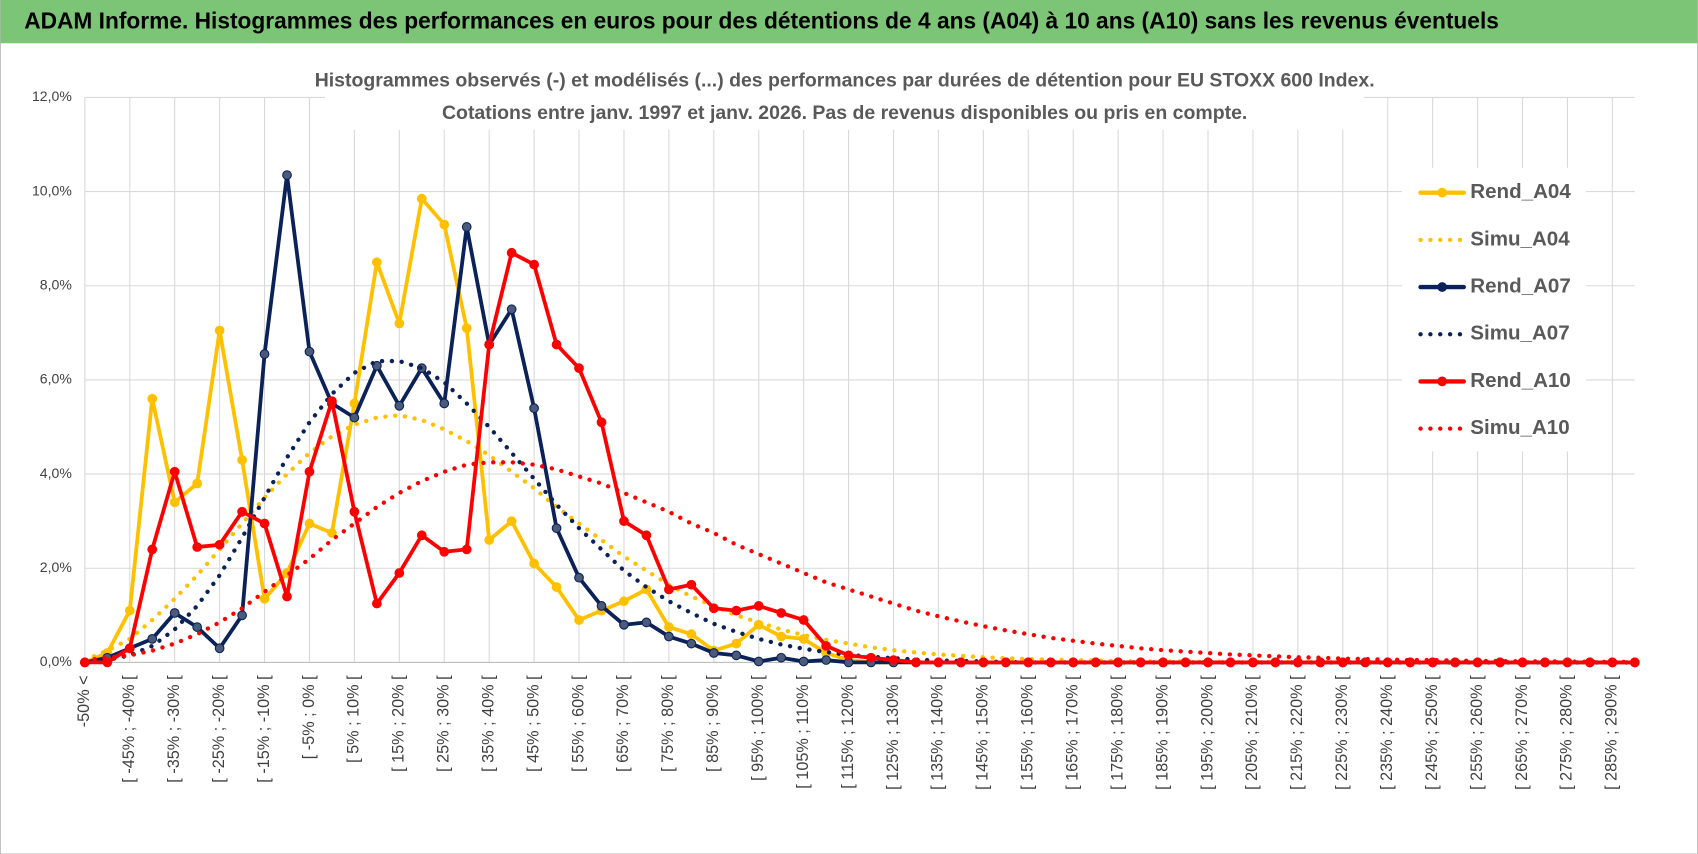 This screenshot has width=1698, height=854. Describe the element at coordinates (1567, 732) in the screenshot. I see `x-tick-label: [ 275% ; 280% [` at that location.